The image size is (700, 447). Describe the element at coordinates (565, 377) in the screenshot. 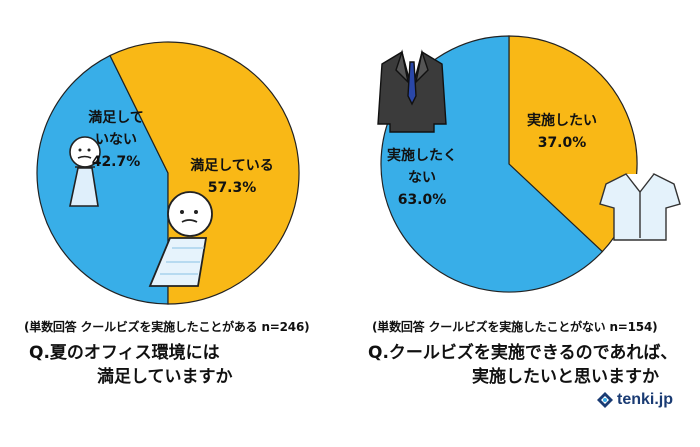

I see `right-question-line-2: 実施したいと思いますか` at that location.